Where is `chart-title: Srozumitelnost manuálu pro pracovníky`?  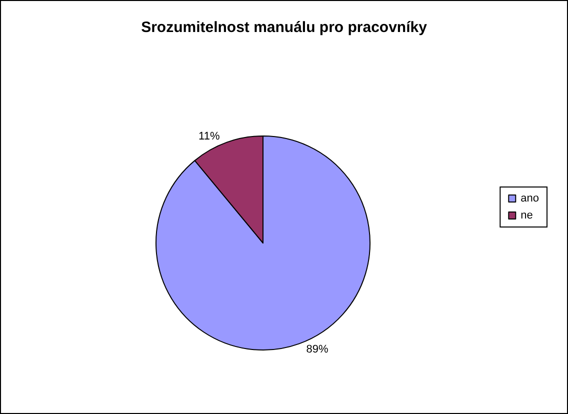 chart-title: Srozumitelnost manuálu pro pracovníky is located at coordinates (284, 27).